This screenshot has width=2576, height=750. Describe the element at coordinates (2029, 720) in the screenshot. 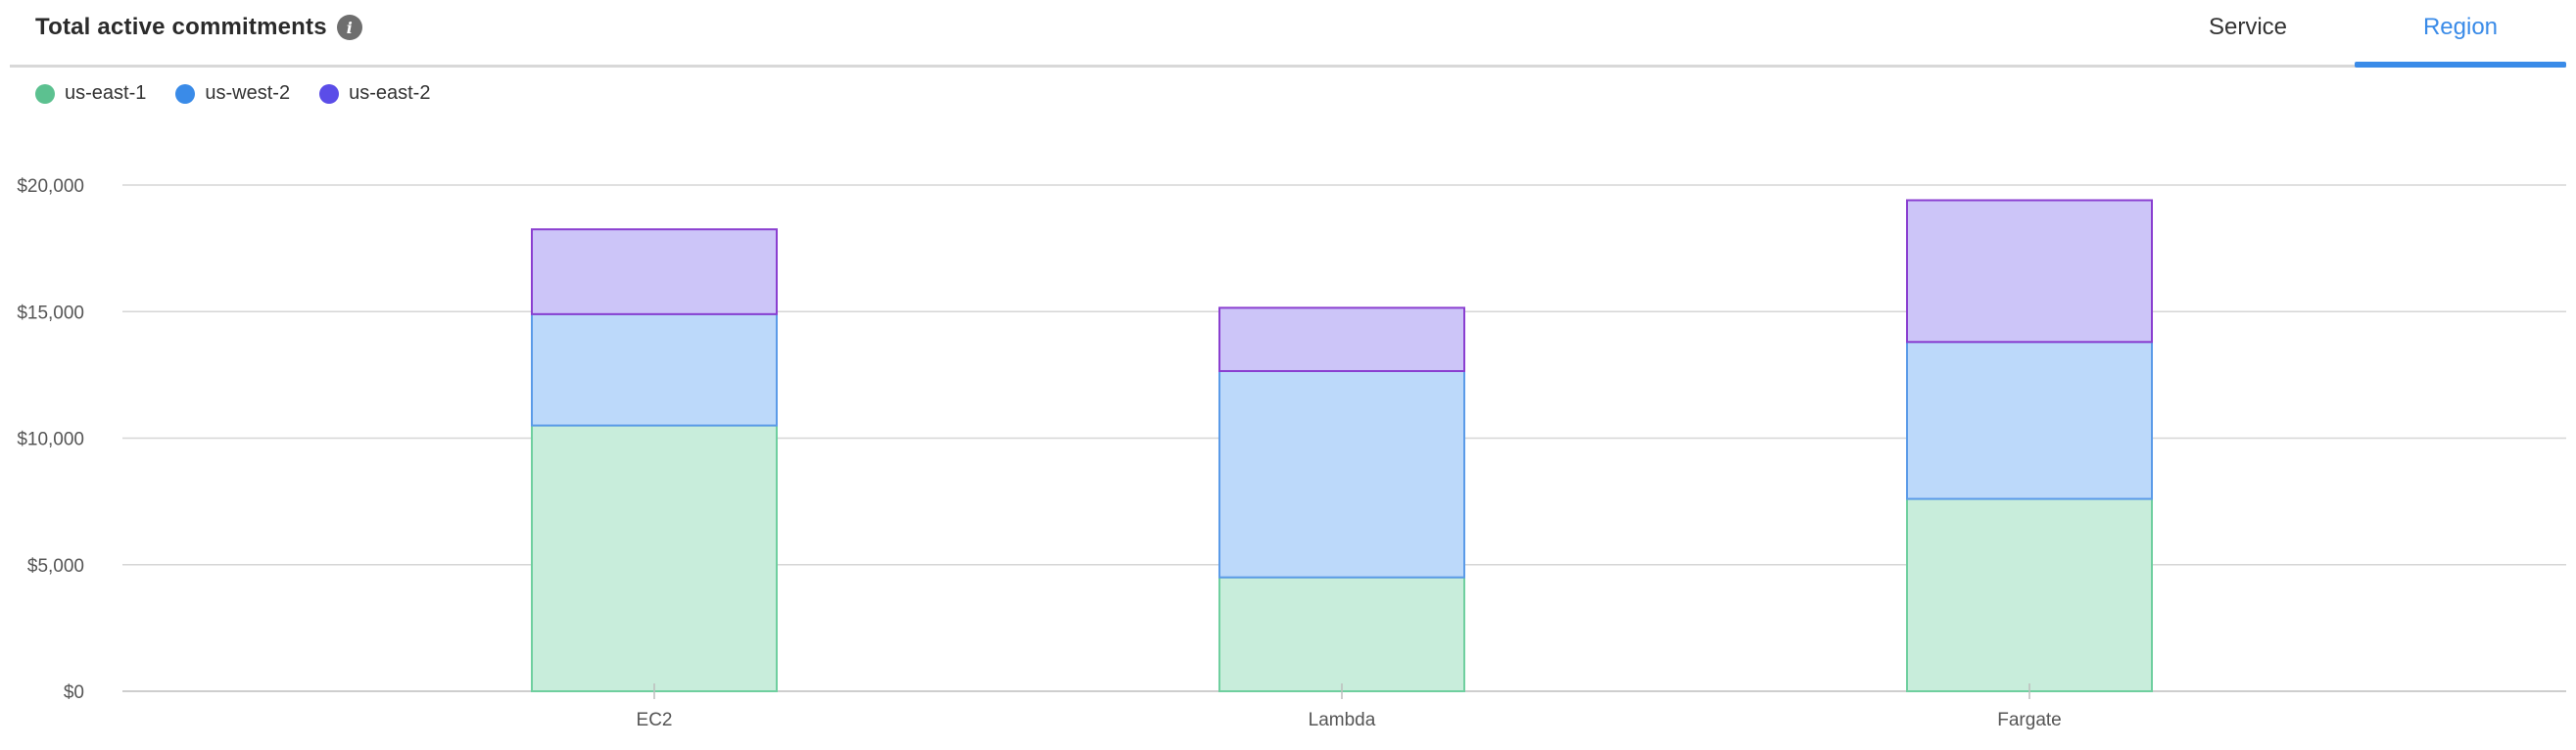

I see `x-tick-label-fargate: Fargate` at that location.